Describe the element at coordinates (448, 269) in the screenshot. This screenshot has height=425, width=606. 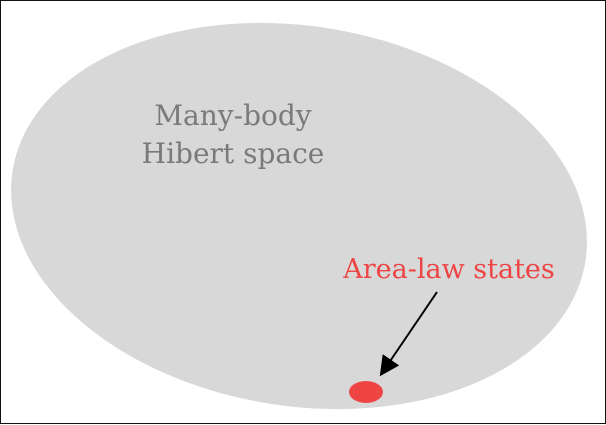
I see `area-law-label: Area-law states` at that location.